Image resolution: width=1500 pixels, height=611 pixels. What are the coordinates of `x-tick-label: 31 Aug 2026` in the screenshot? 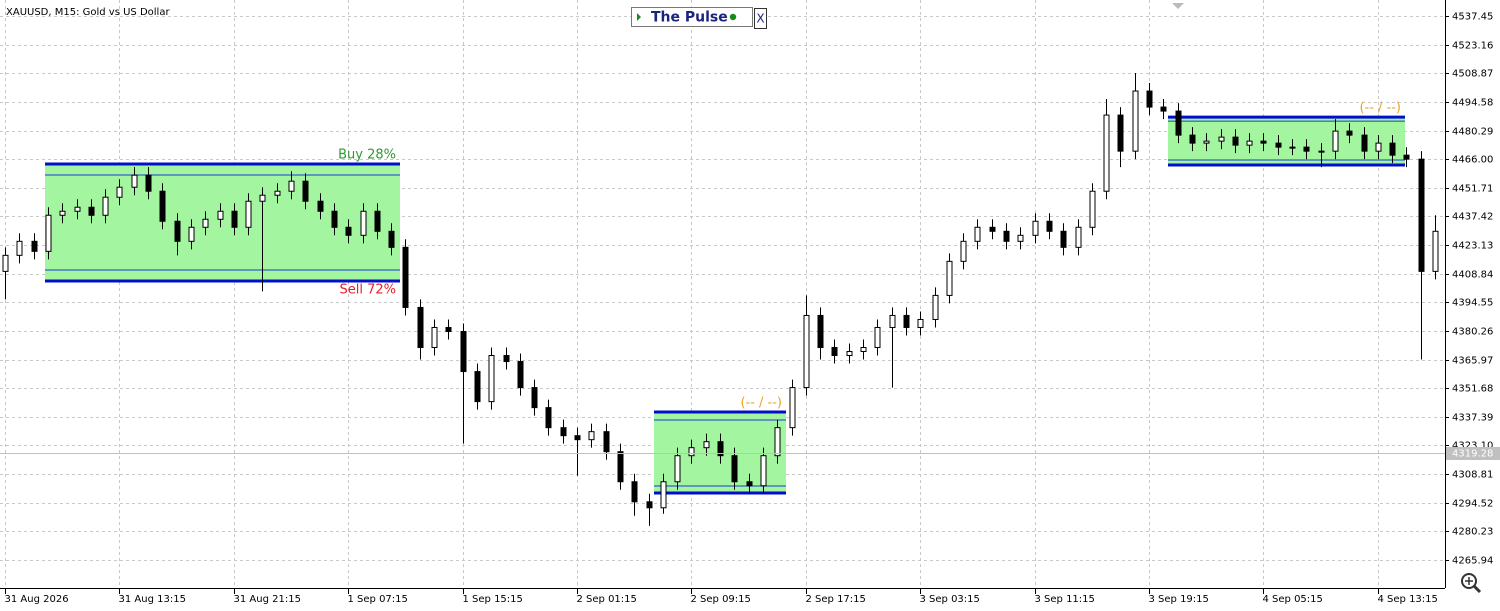 It's located at (37, 599).